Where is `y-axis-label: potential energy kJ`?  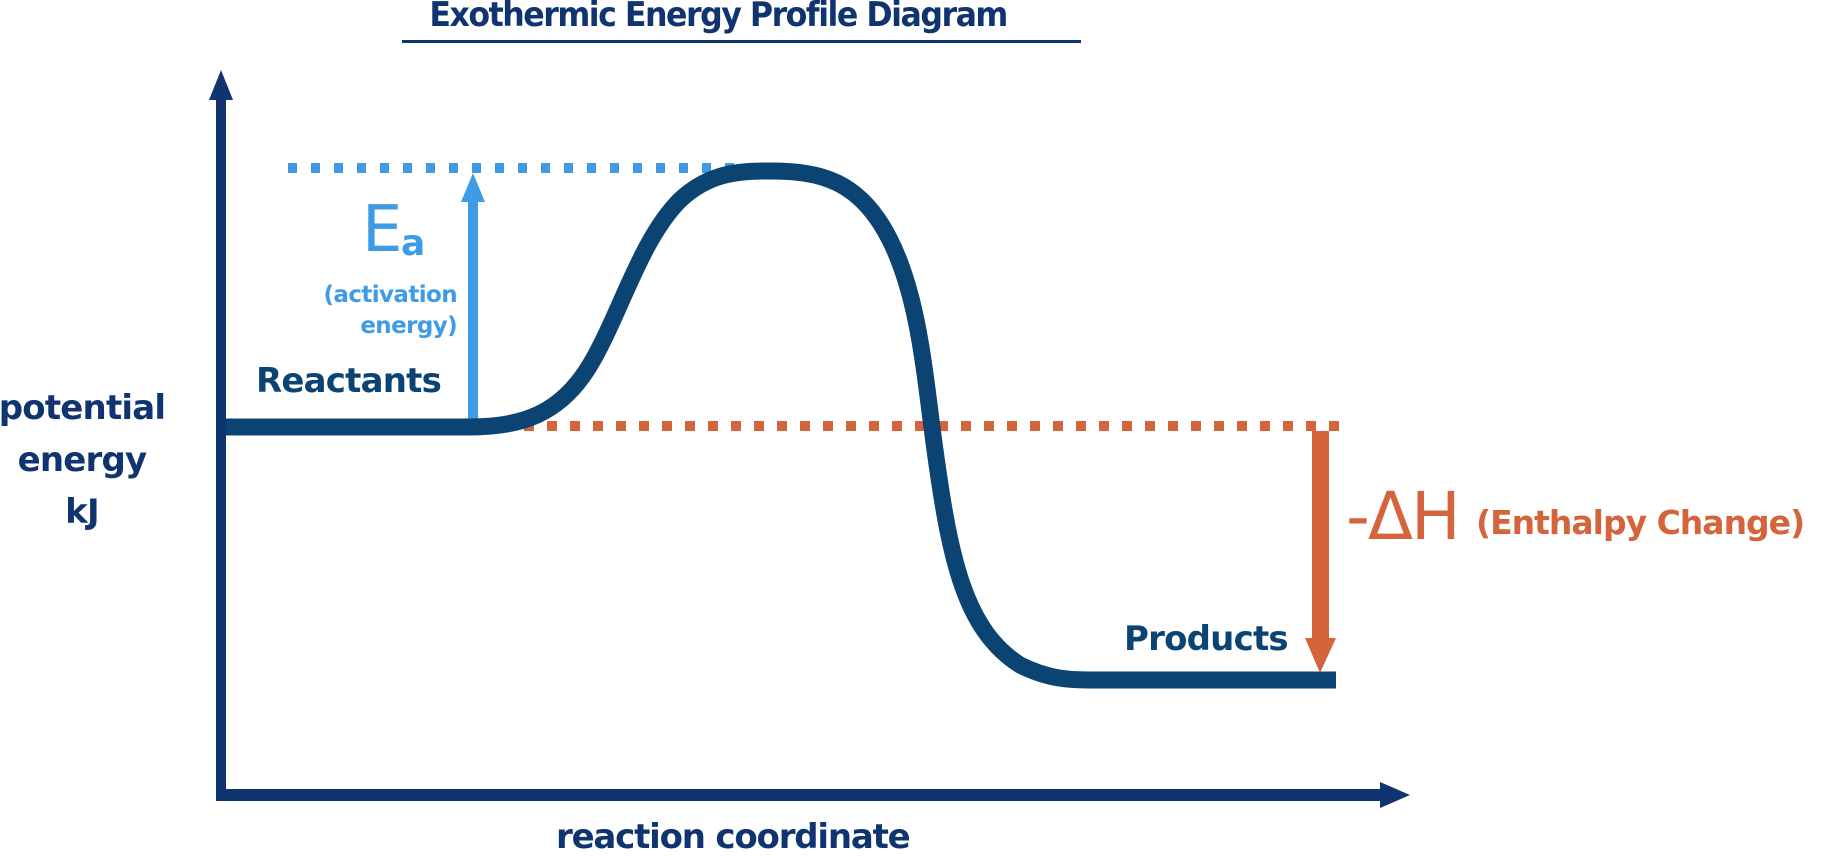 y-axis-label: potential energy kJ is located at coordinates (83, 460).